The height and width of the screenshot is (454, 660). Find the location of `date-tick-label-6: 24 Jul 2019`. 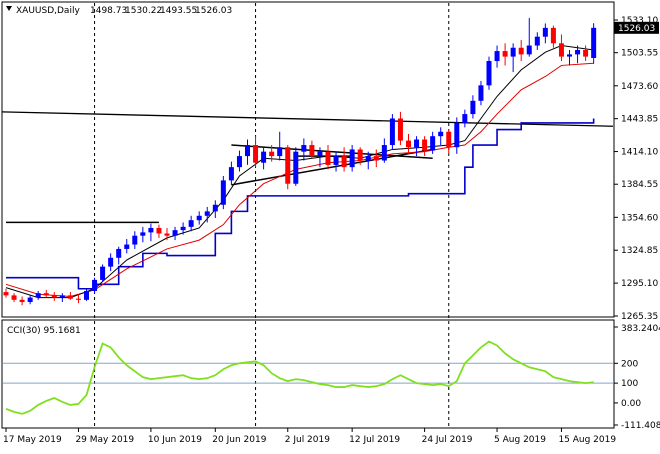

date-tick-label-6: 24 Jul 2019 is located at coordinates (447, 440).